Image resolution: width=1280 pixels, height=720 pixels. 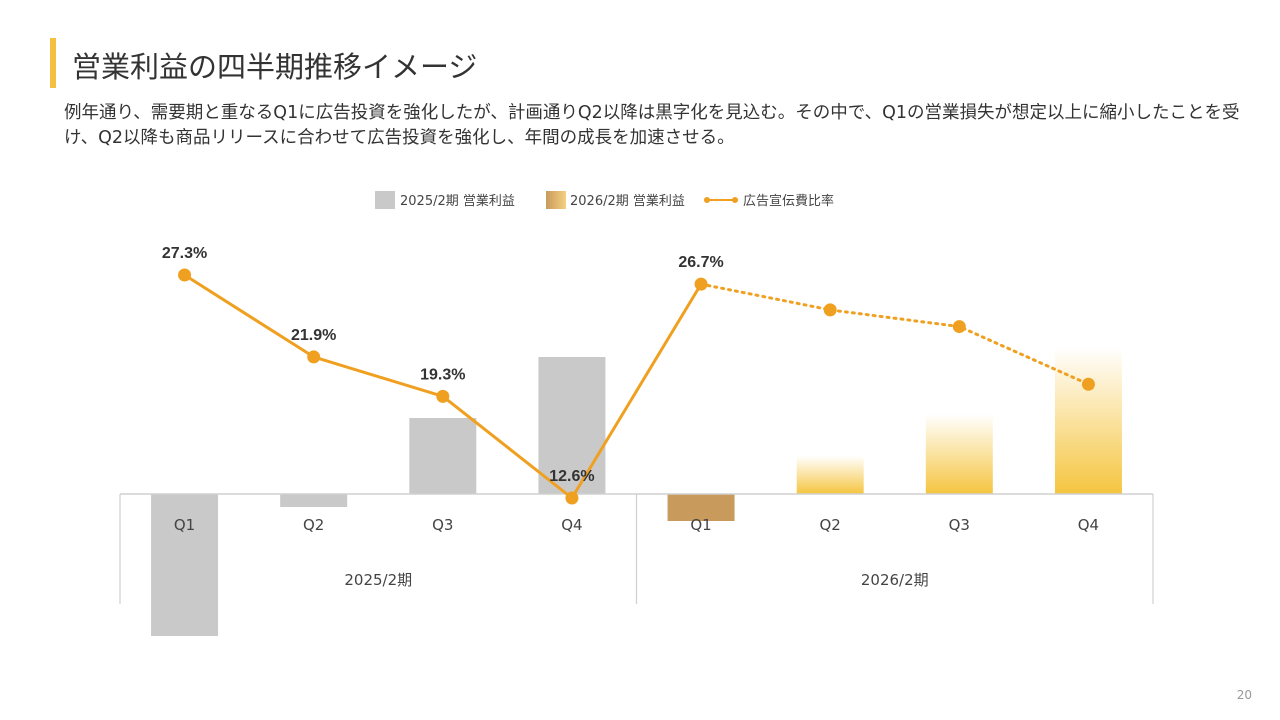 I want to click on bar-2025-q4, so click(x=572, y=425).